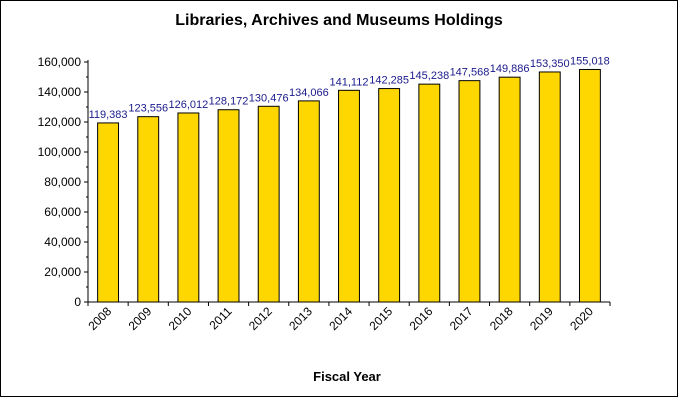  What do you see at coordinates (260, 318) in the screenshot?
I see `x-tick-label: 2012` at bounding box center [260, 318].